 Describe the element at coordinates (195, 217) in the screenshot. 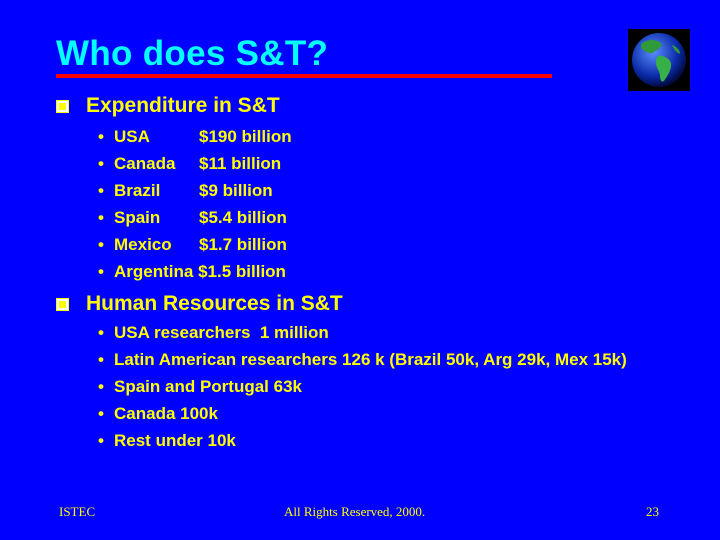

I see `list-item: • Spain $5.4 billion` at that location.